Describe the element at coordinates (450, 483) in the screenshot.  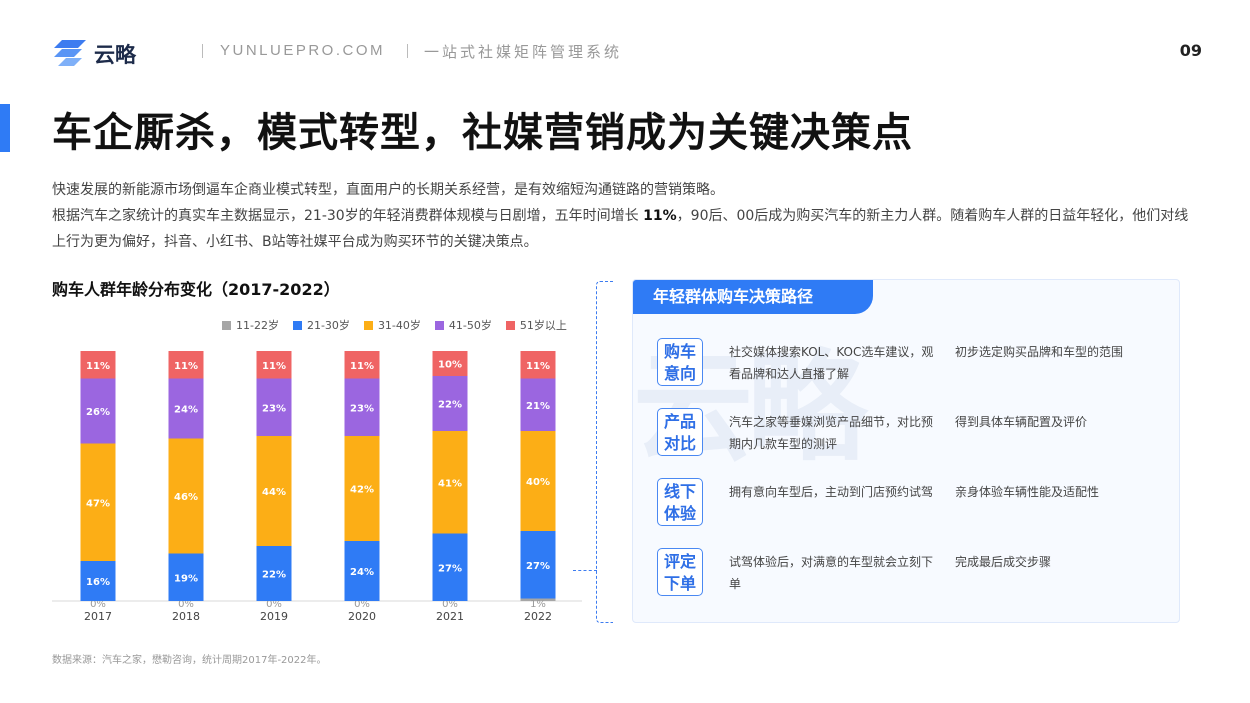
I see `data-label: 41%` at that location.